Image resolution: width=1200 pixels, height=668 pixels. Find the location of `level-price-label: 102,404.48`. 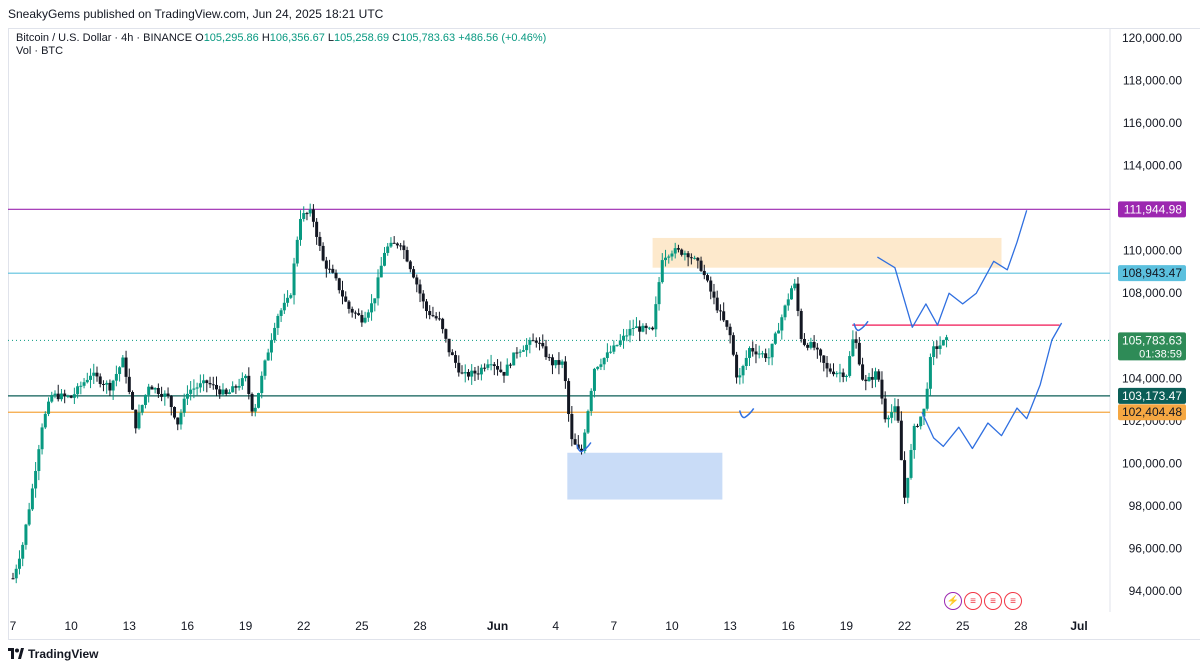

level-price-label: 102,404.48 is located at coordinates (1152, 412).